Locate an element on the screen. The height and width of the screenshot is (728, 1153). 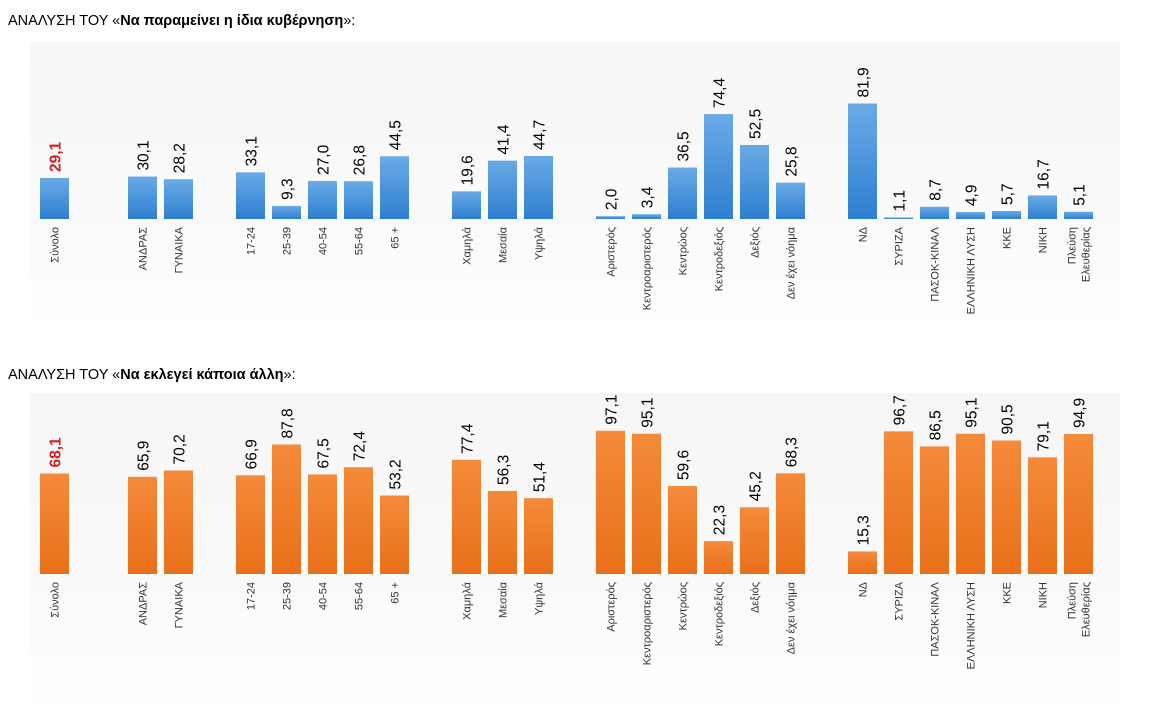
bar-μεσαία is located at coordinates (502, 189).